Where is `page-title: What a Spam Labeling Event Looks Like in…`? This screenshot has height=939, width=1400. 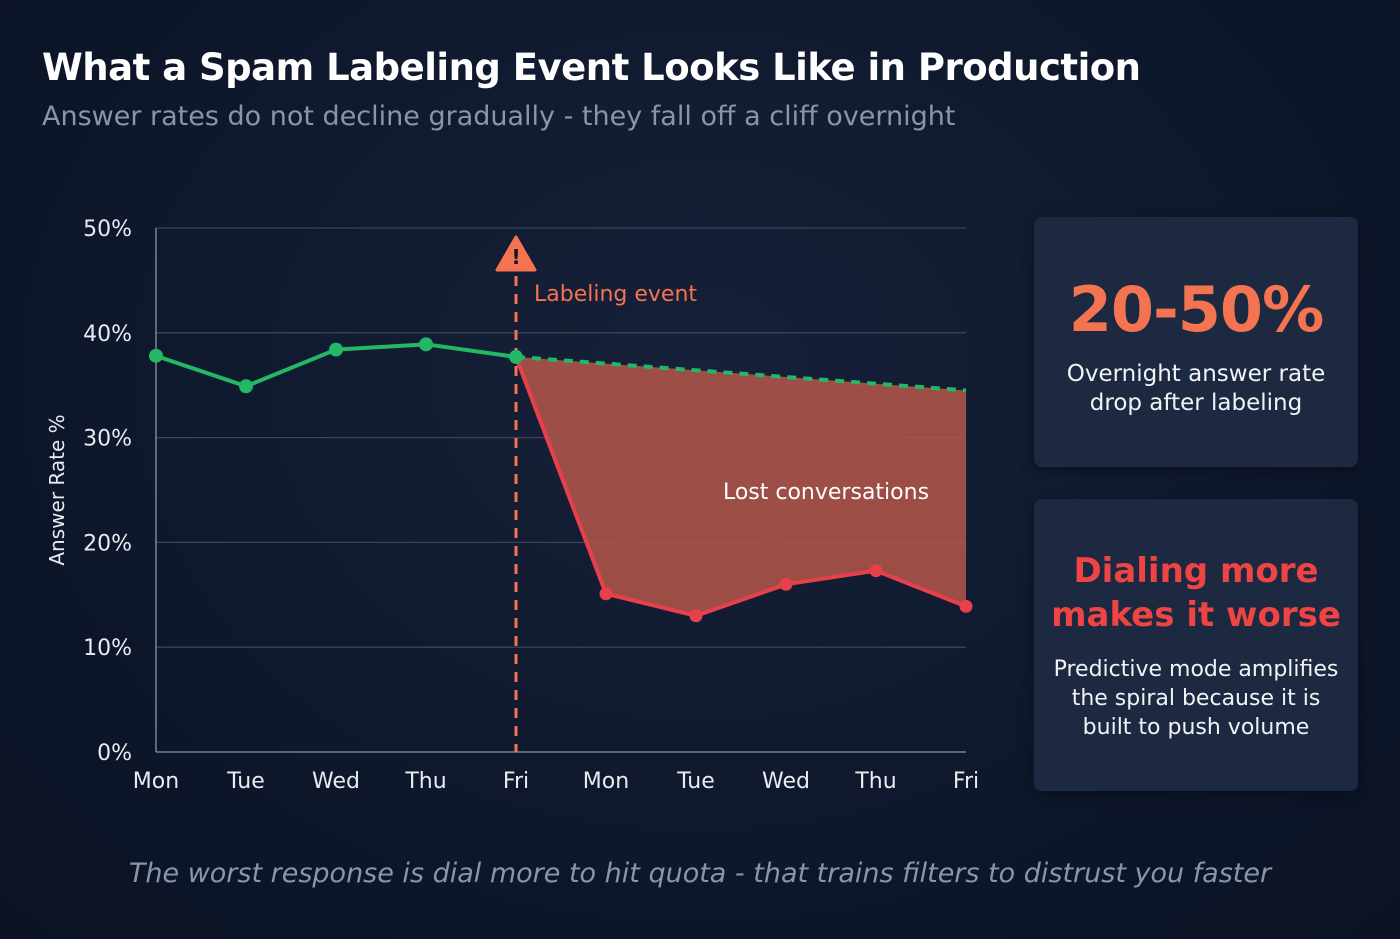
page-title: What a Spam Labeling Event Looks Like in… is located at coordinates (591, 67).